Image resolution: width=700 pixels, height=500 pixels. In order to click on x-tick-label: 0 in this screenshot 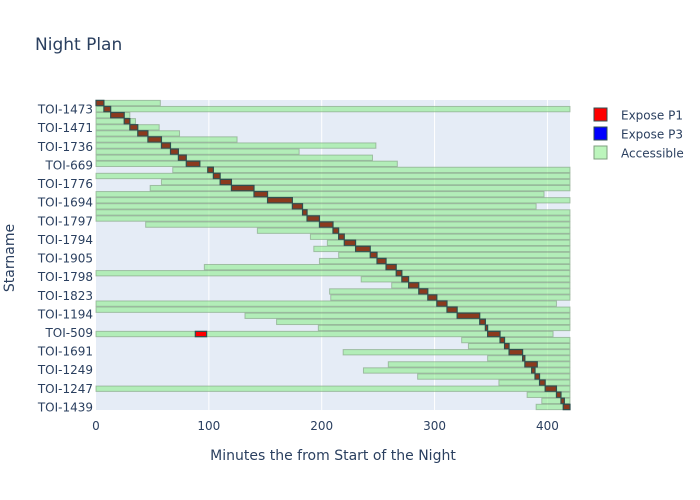, I will do `click(96, 426)`.